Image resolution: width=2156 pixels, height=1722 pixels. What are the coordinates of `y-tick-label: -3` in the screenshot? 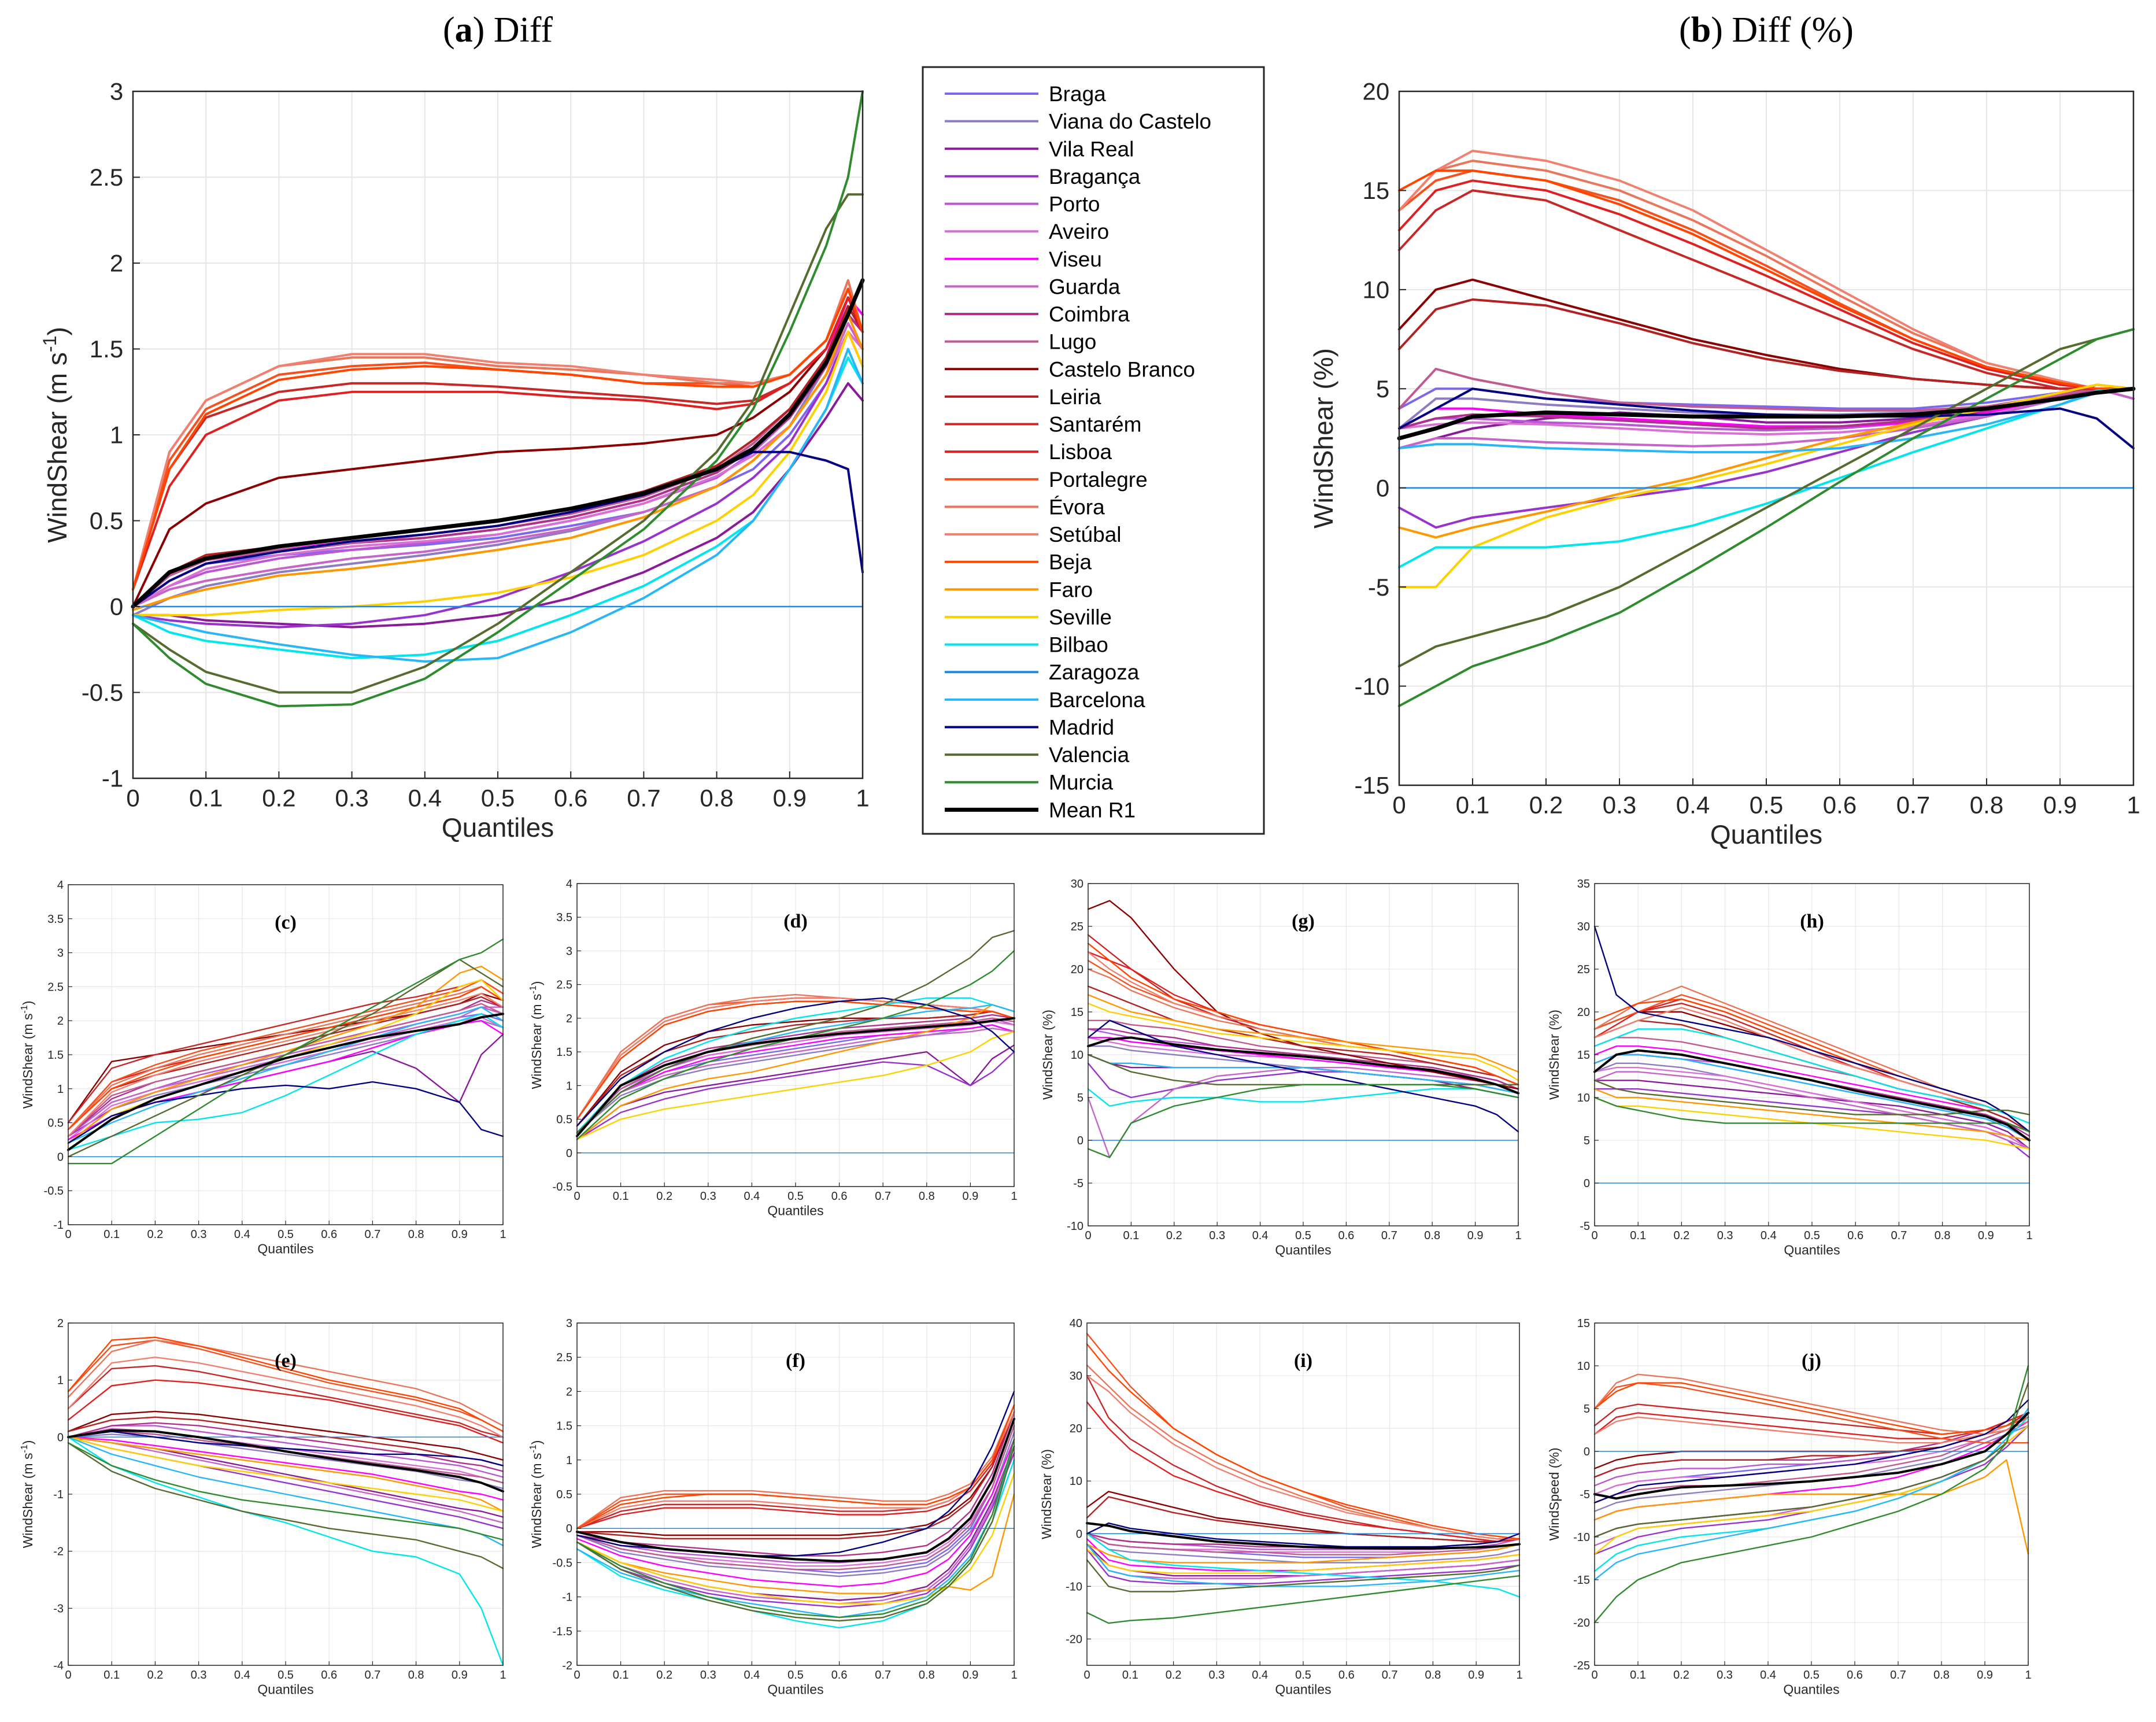 It's located at (59, 1608).